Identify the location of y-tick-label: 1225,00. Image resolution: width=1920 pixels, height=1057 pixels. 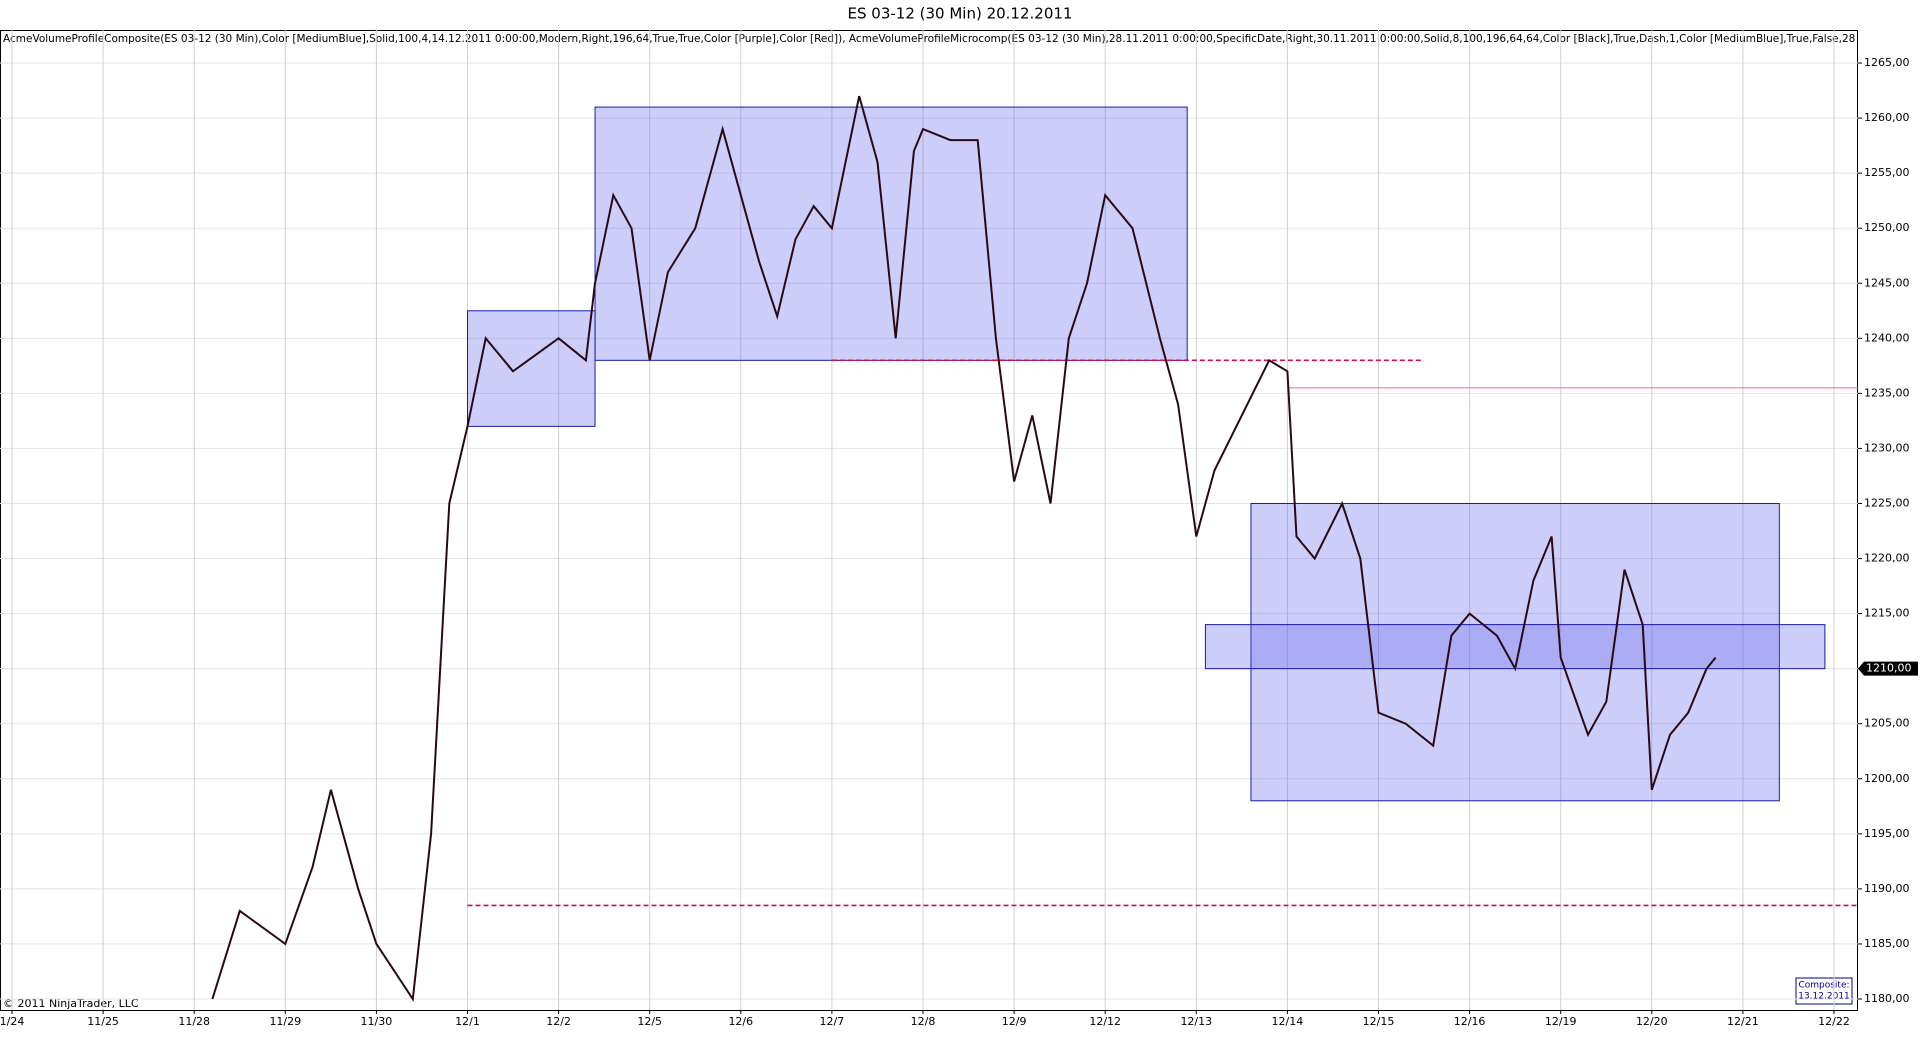
(1887, 502).